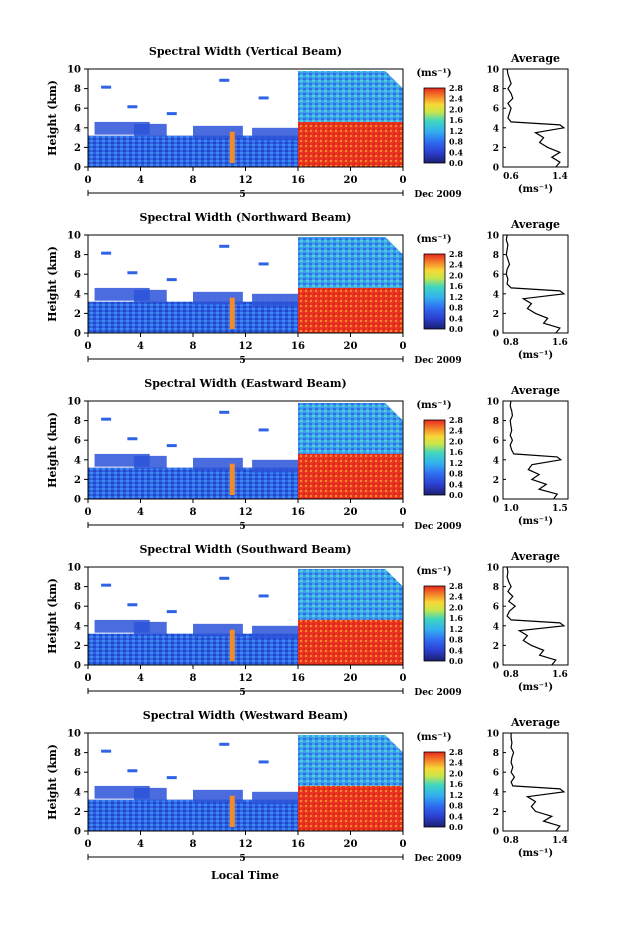  What do you see at coordinates (535, 782) in the screenshot?
I see `average-frame` at bounding box center [535, 782].